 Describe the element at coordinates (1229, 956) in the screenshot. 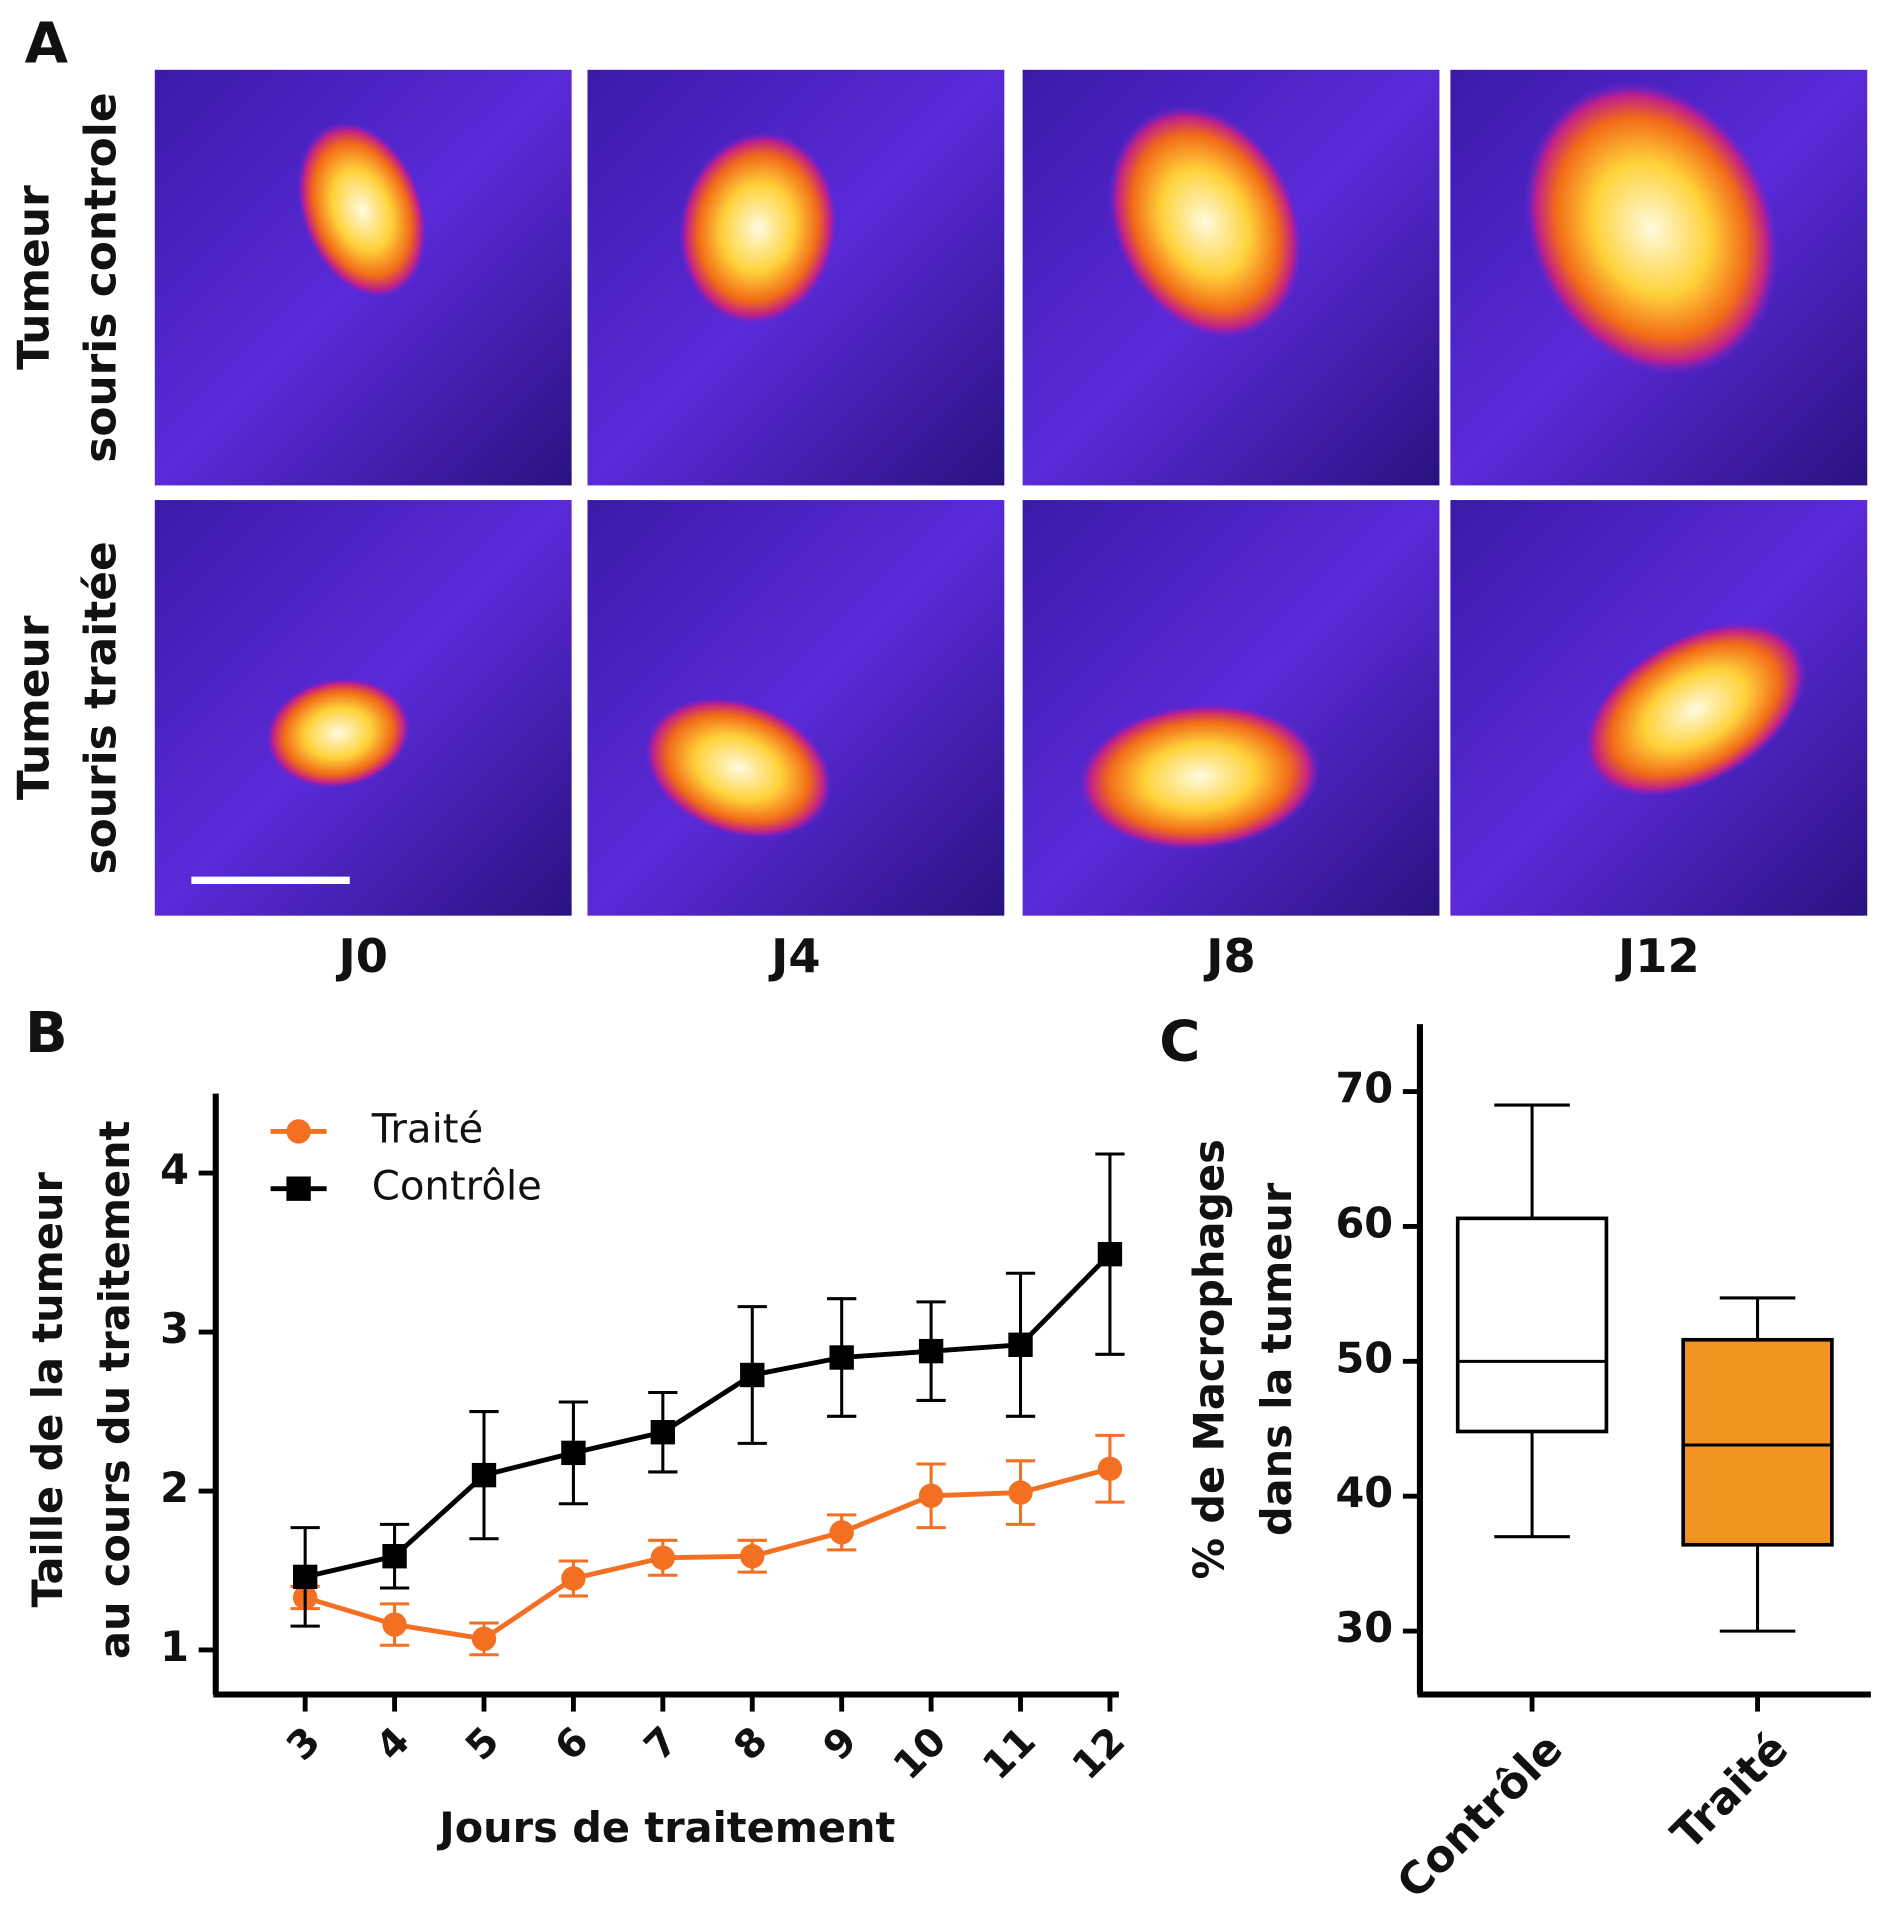

I see `column-label: J8` at that location.